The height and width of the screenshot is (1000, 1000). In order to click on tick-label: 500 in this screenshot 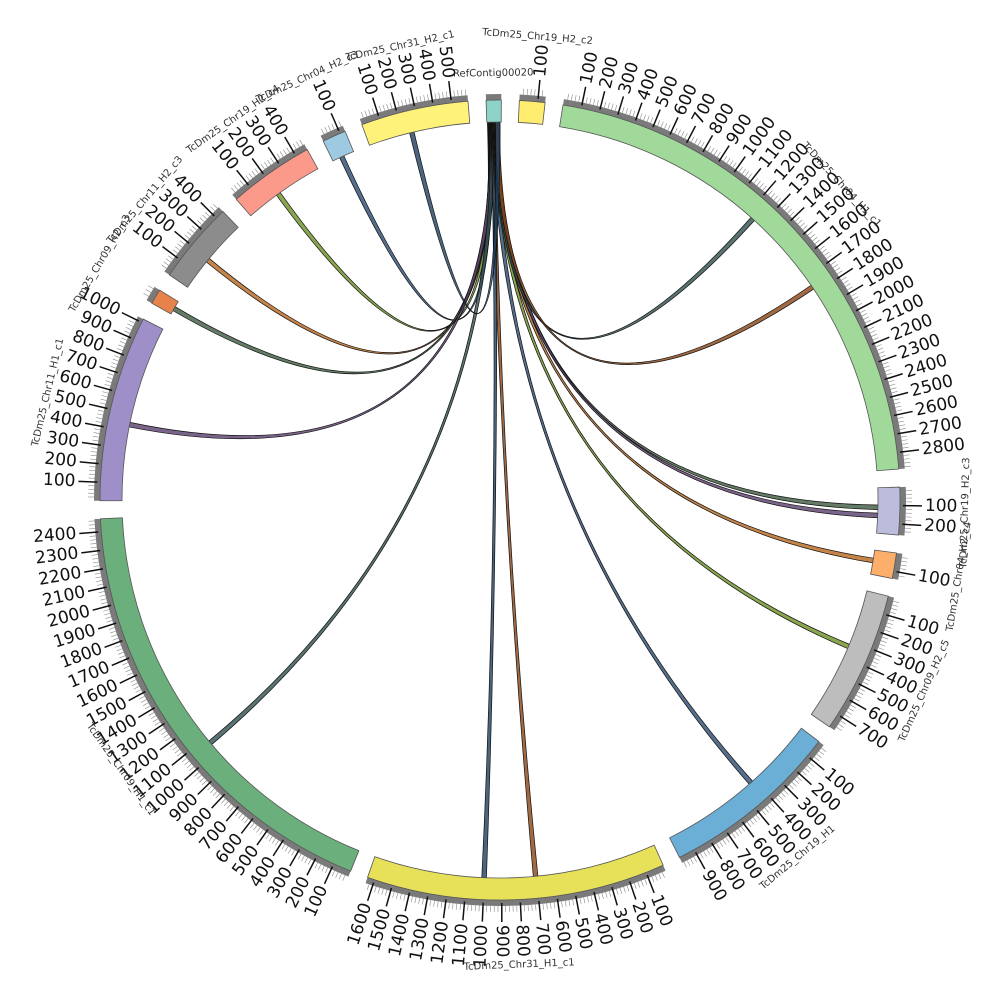, I will do `click(447, 62)`.